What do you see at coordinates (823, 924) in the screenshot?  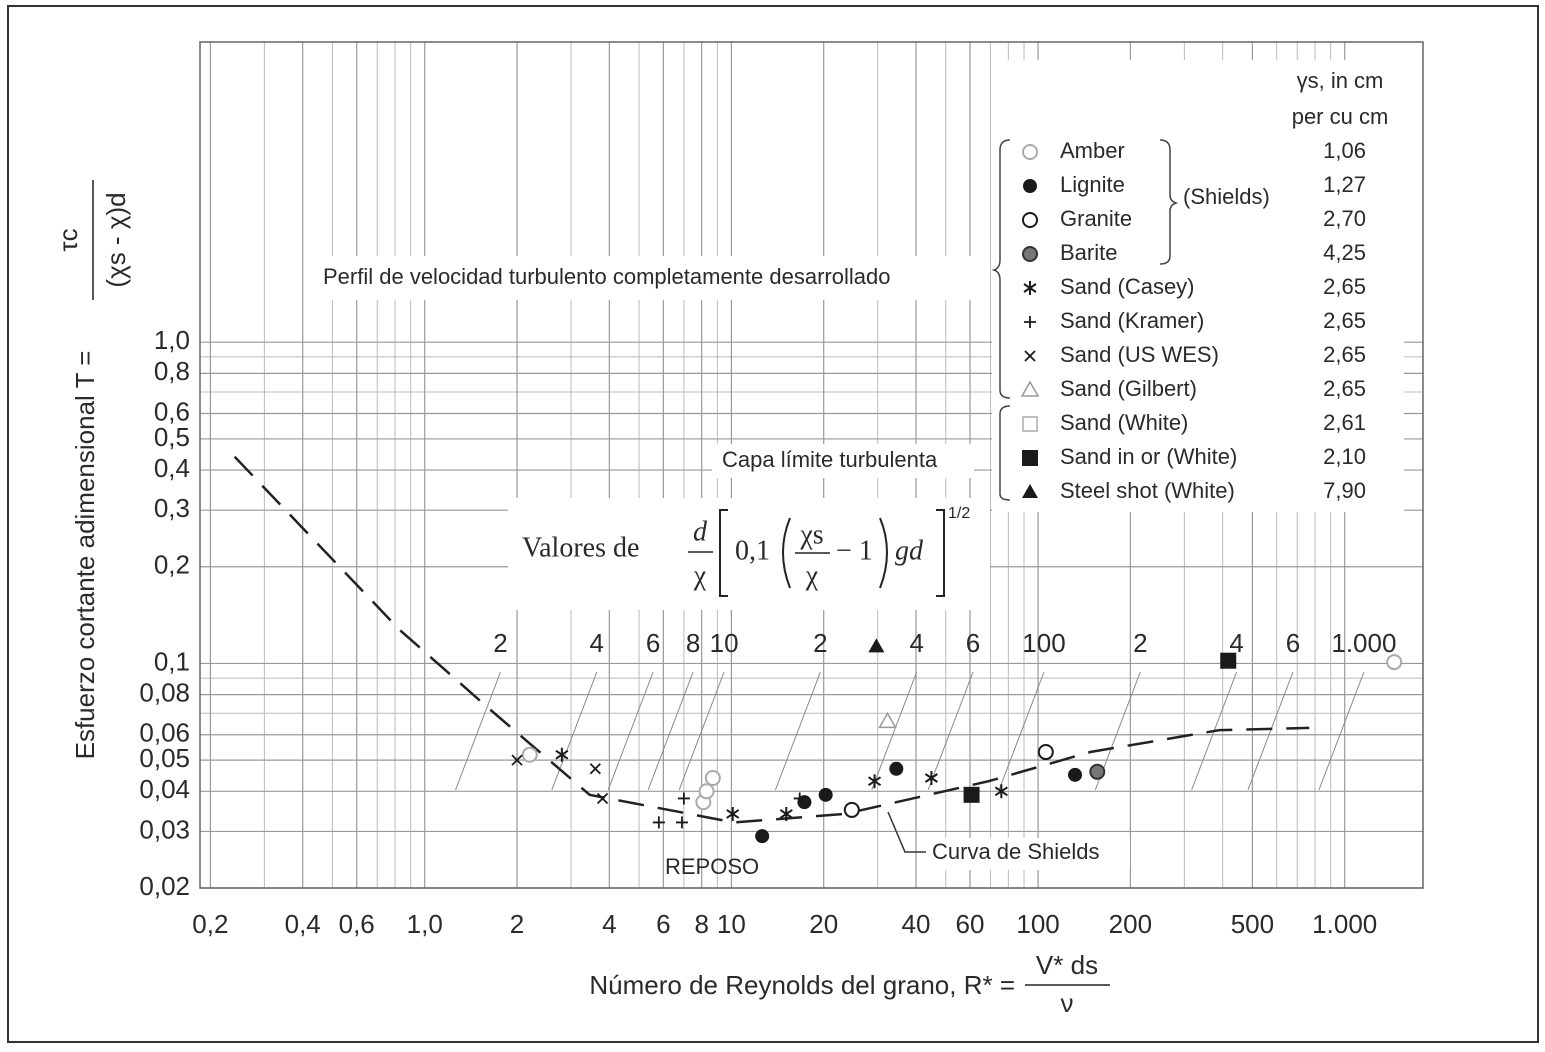 I see `x-tick-label: 20` at bounding box center [823, 924].